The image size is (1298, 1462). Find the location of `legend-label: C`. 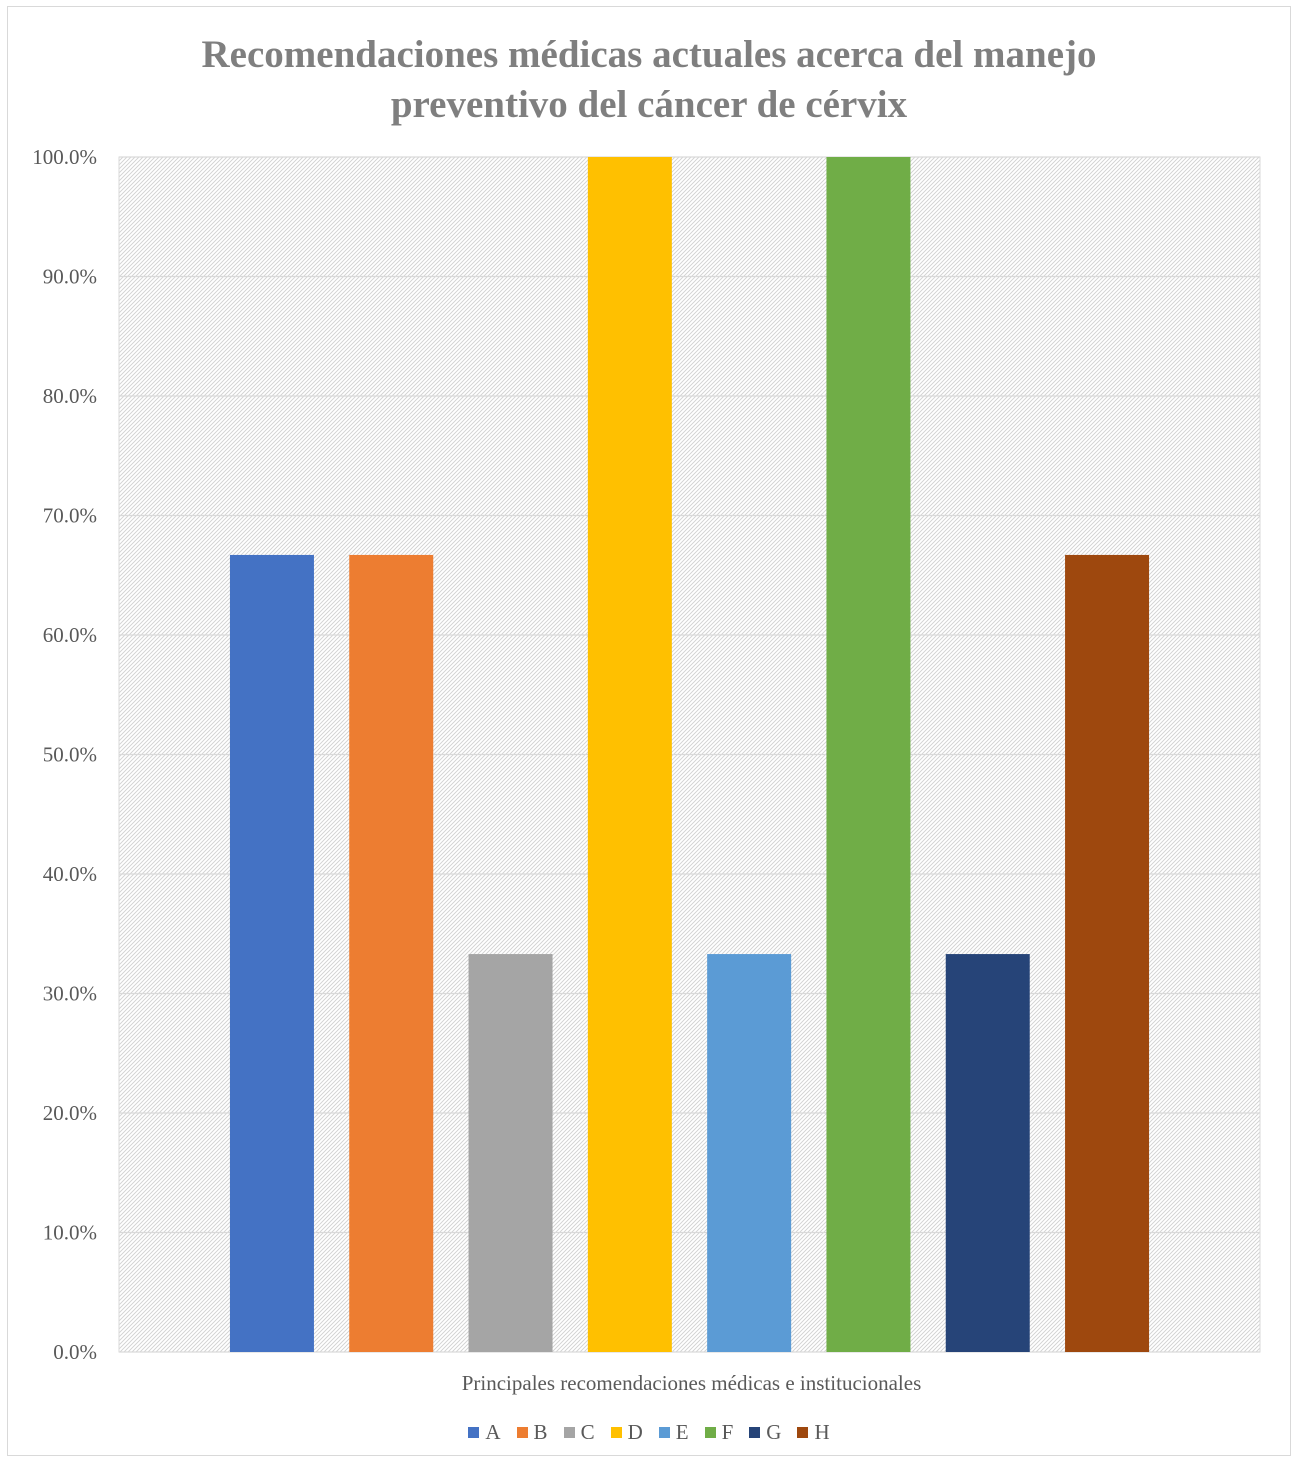

legend-label: C is located at coordinates (587, 1431).